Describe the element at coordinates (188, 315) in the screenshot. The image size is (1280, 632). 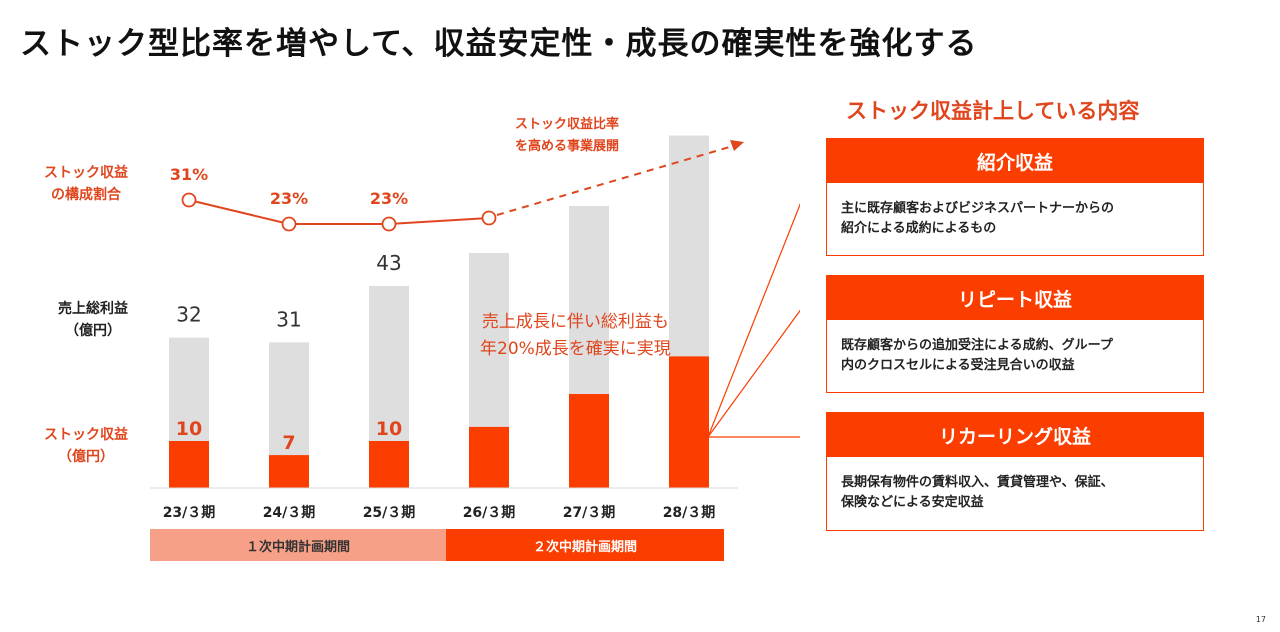
I see `gross-profit-value-label: 32` at that location.